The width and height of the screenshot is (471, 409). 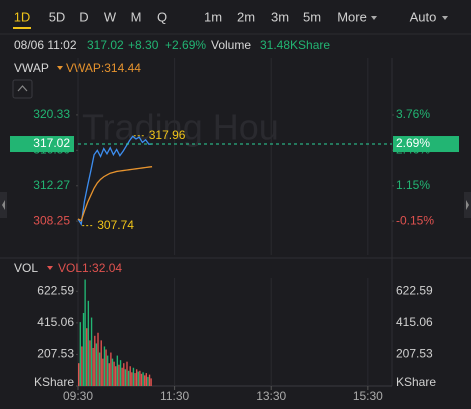 I want to click on high-label: 317.96, so click(x=167, y=135).